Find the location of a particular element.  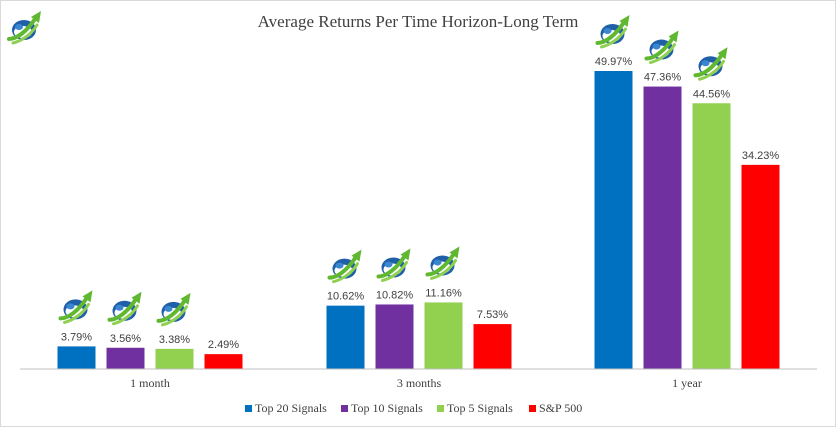

data-label-s-p-500-1: 7.53% is located at coordinates (492, 315).